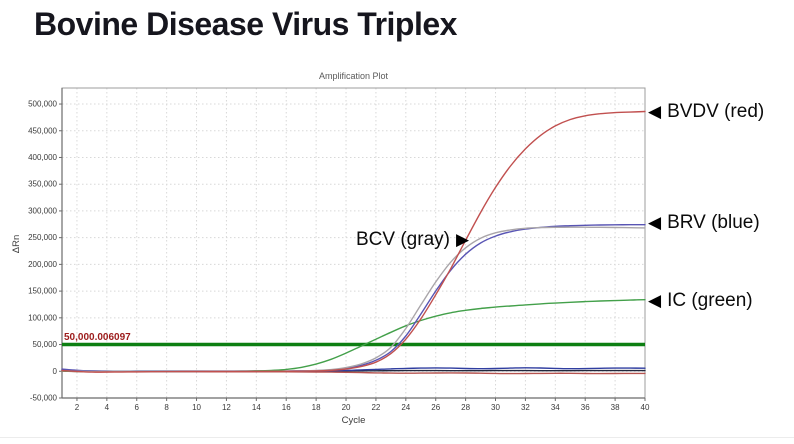 The height and width of the screenshot is (444, 794). Describe the element at coordinates (42, 130) in the screenshot. I see `y-tick-label: 450,000` at that location.